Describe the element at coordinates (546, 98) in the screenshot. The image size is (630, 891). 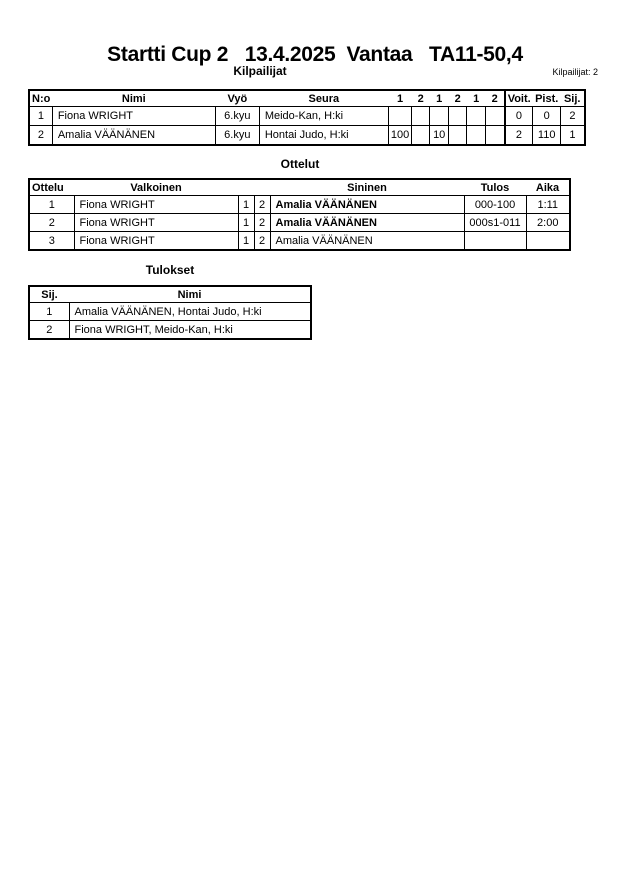
I see `col-header-points: Pist.` at that location.